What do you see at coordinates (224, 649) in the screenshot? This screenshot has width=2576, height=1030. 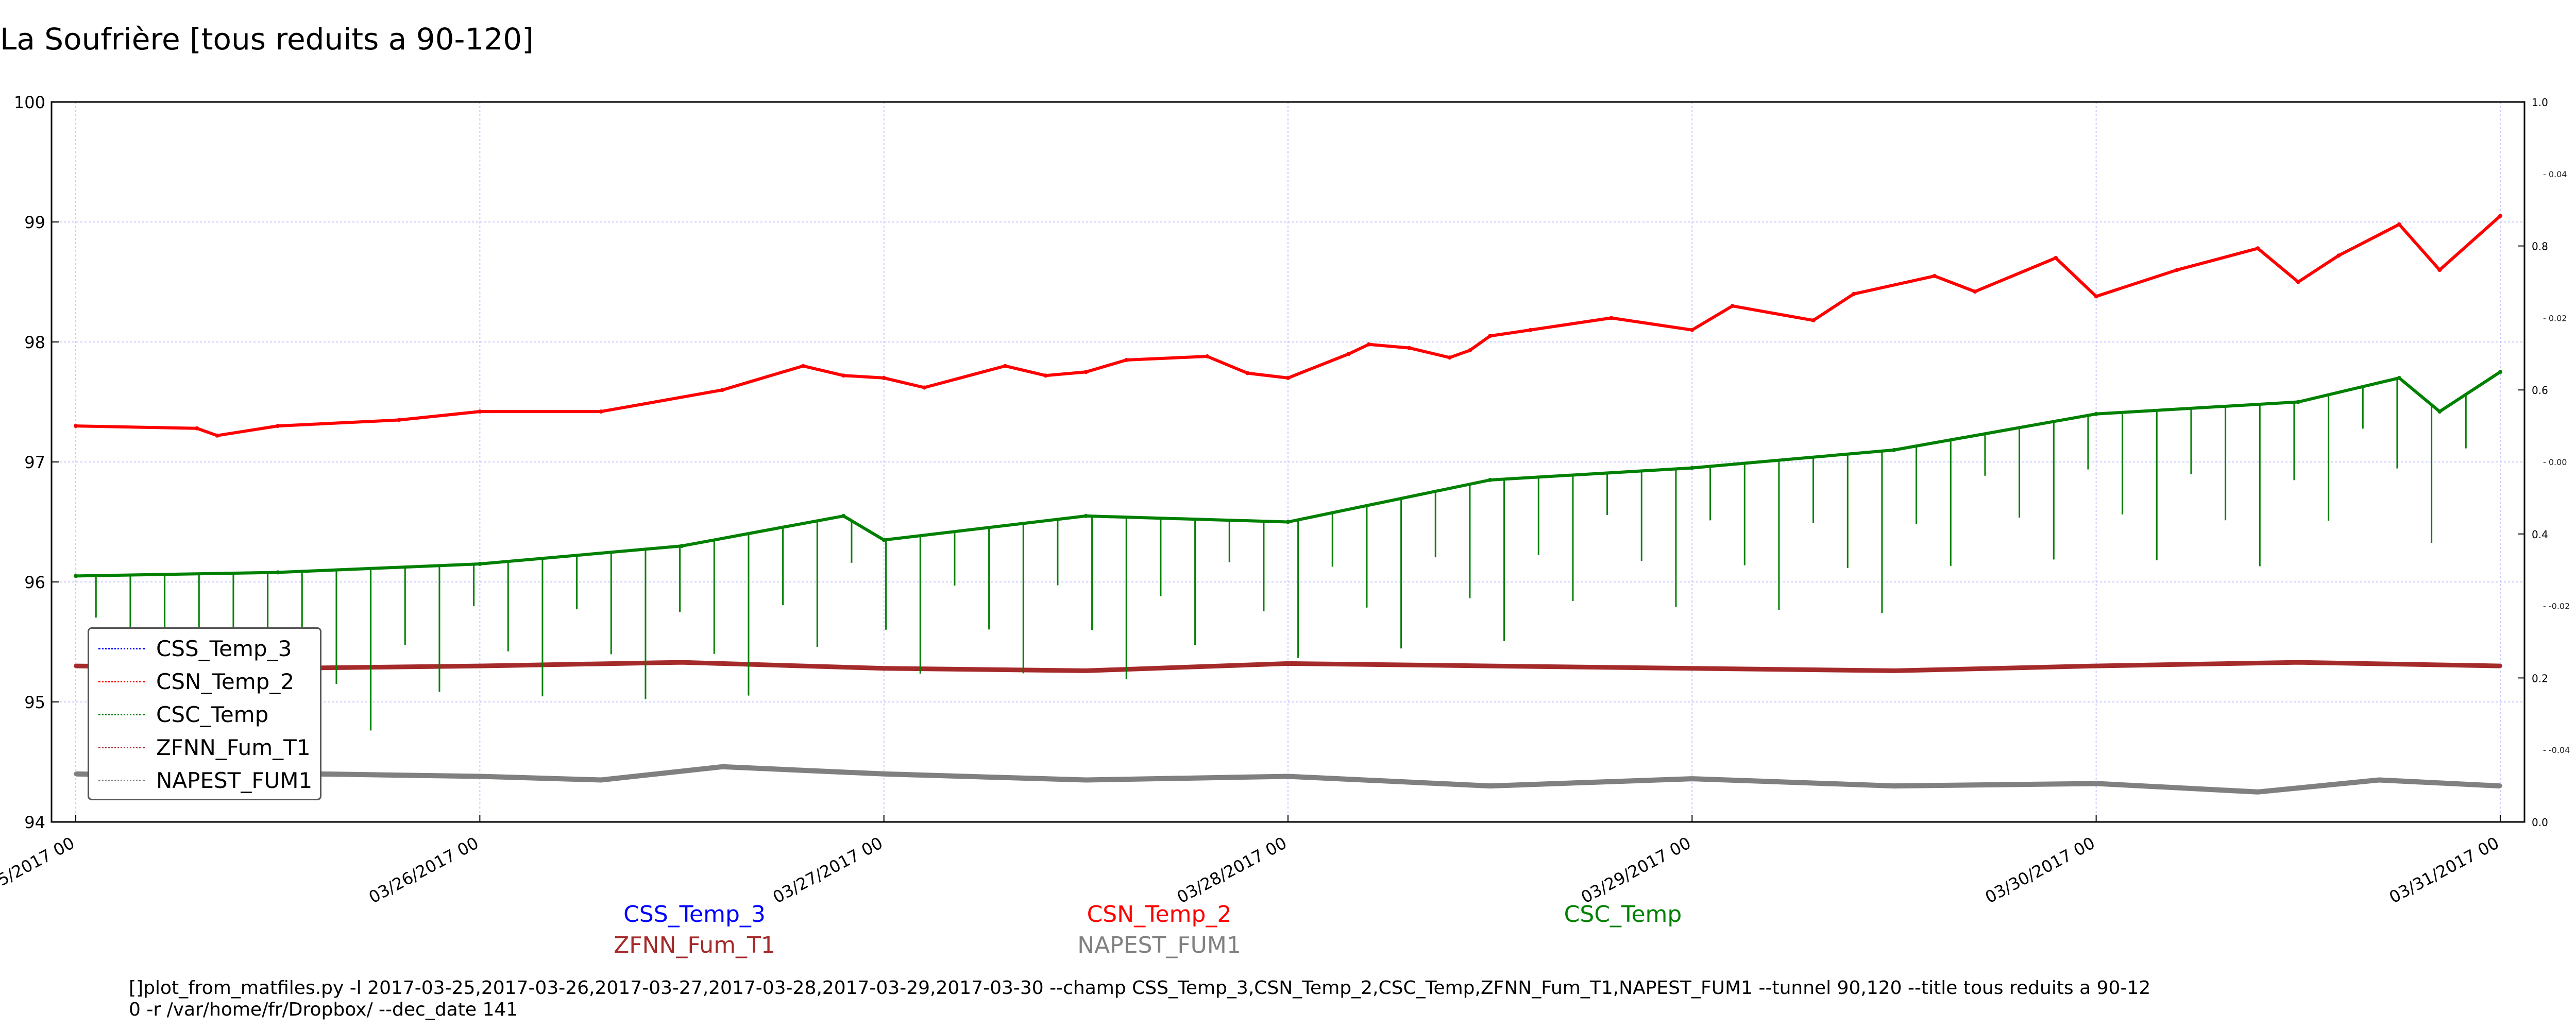 I see `legend-label: CSS_Temp_3` at bounding box center [224, 649].